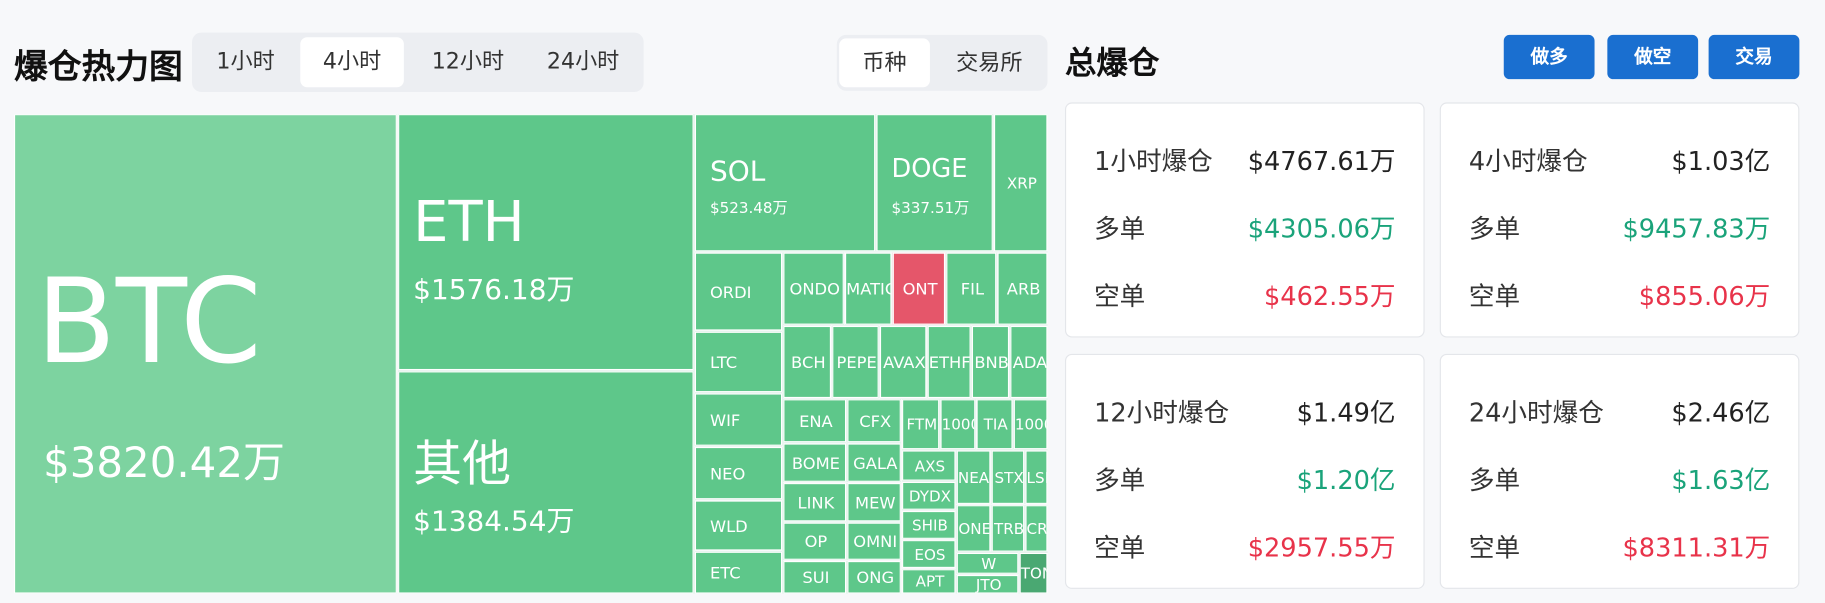 The height and width of the screenshot is (603, 1825). I want to click on treemap-tile: STX, so click(1008, 477).